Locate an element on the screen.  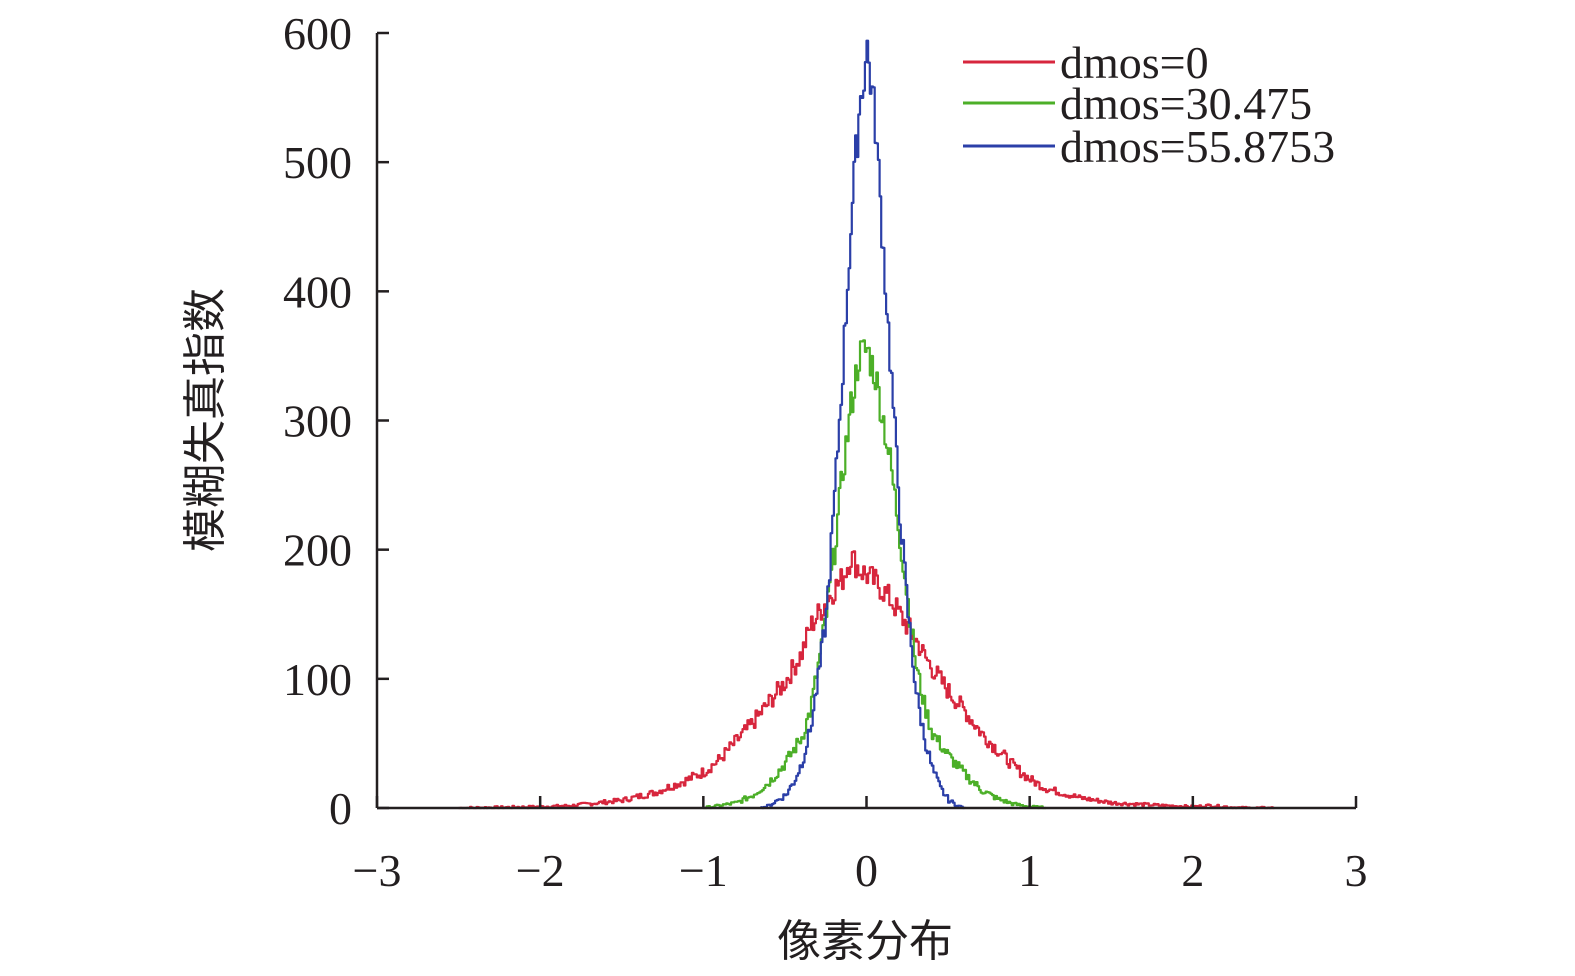
y-tick-label: 600 is located at coordinates (317, 33).